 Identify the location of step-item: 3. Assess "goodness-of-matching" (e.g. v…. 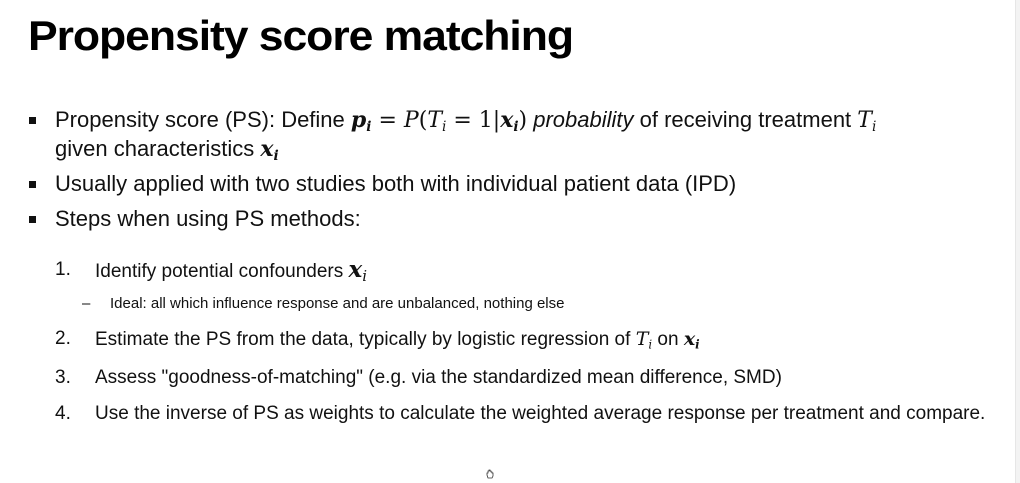
(527, 378).